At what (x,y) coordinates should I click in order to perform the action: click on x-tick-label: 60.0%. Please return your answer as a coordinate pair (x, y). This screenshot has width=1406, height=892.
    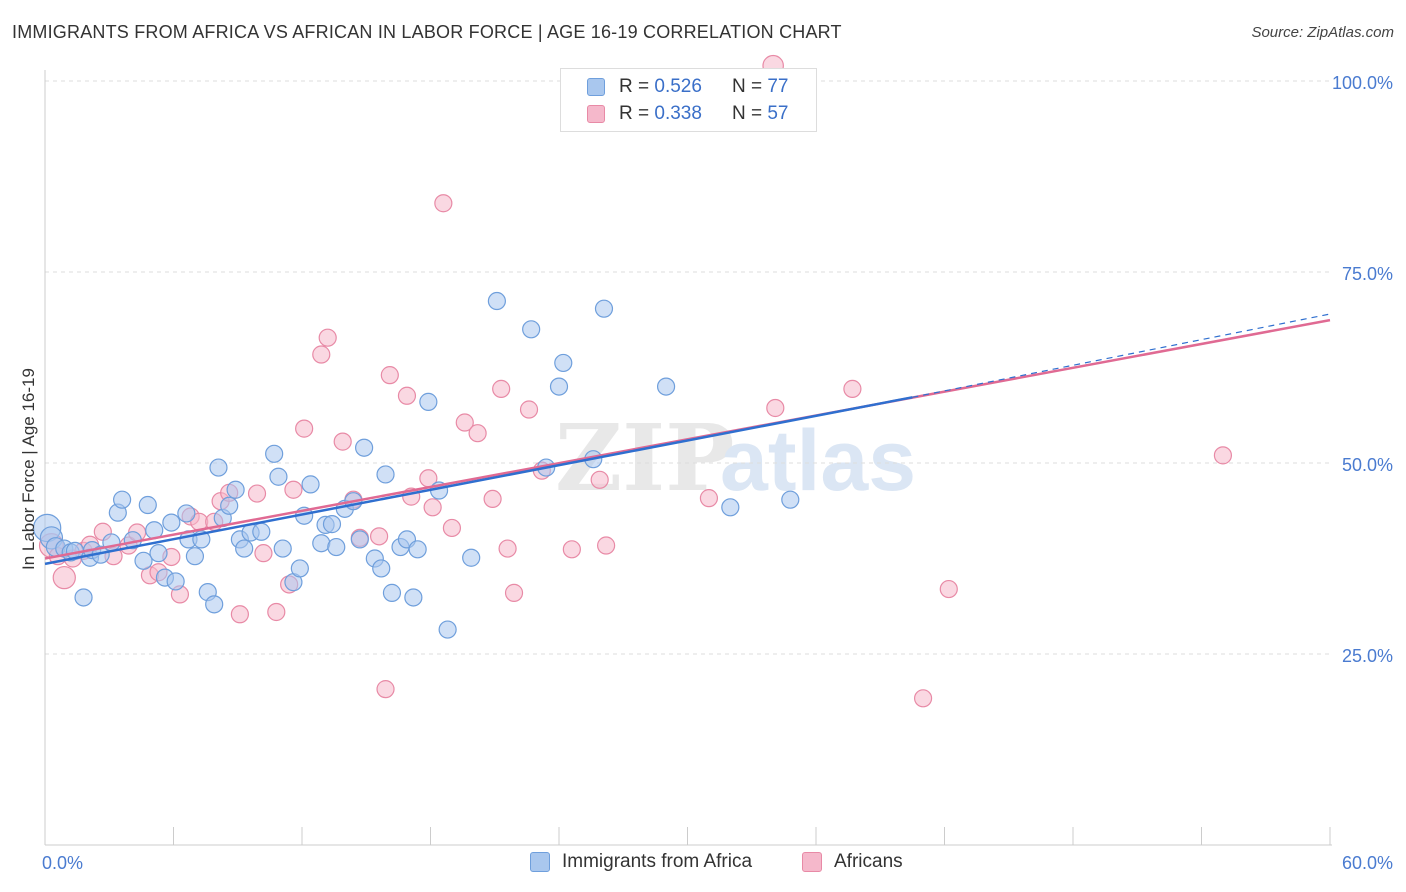
    Looking at the image, I should click on (1367, 863).